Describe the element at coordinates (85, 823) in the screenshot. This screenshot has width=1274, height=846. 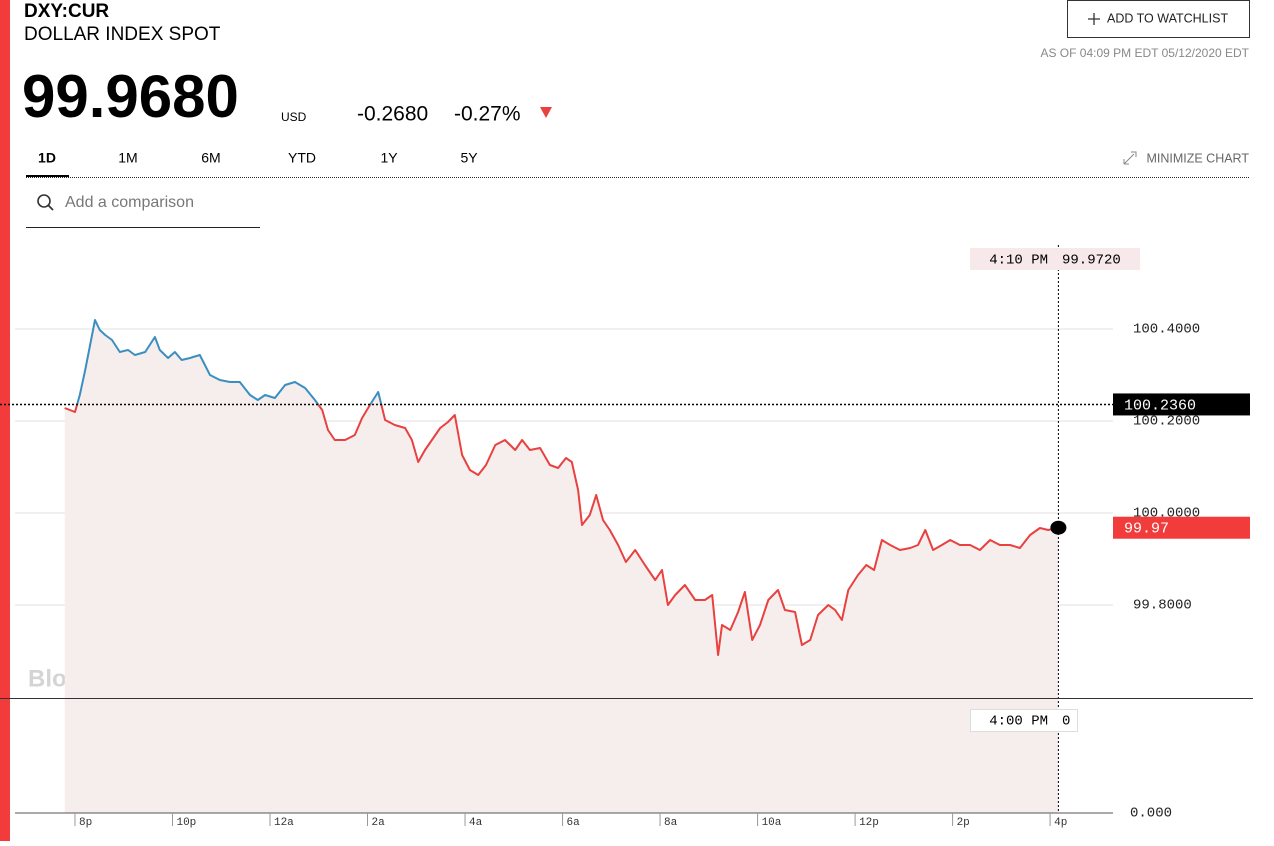
I see `x-tick-label: 8p` at that location.